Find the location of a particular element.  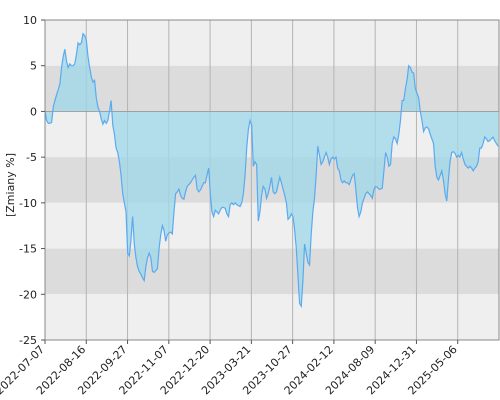

y-axis-ticks: 10 5 0 -5 -10 -15 -20 -25 is located at coordinates (32, 180).